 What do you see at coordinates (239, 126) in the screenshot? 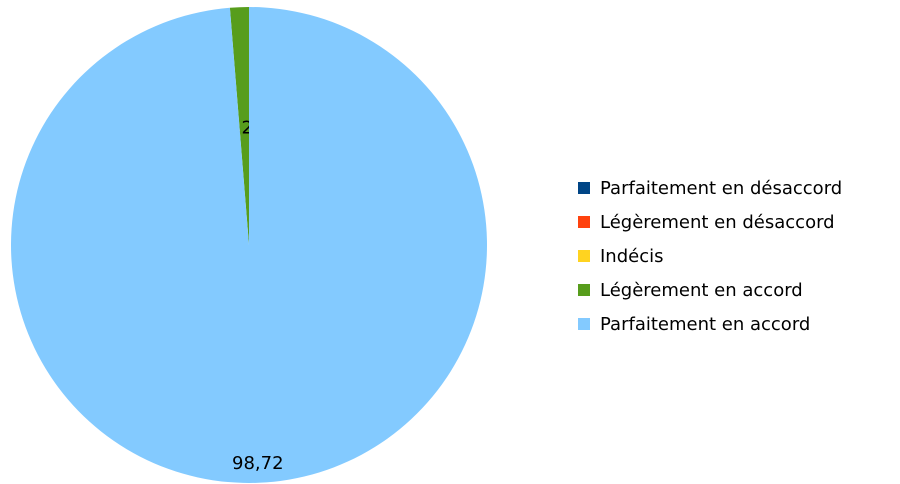
I see `pie-slice` at bounding box center [239, 126].